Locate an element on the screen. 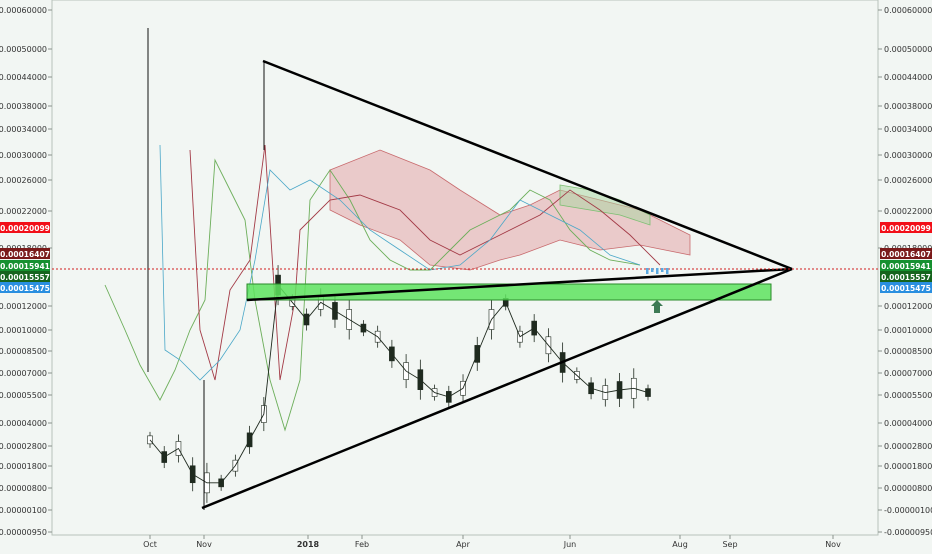 The height and width of the screenshot is (554, 932). y-tick-left-label: 0.00010000 is located at coordinates (23, 330).